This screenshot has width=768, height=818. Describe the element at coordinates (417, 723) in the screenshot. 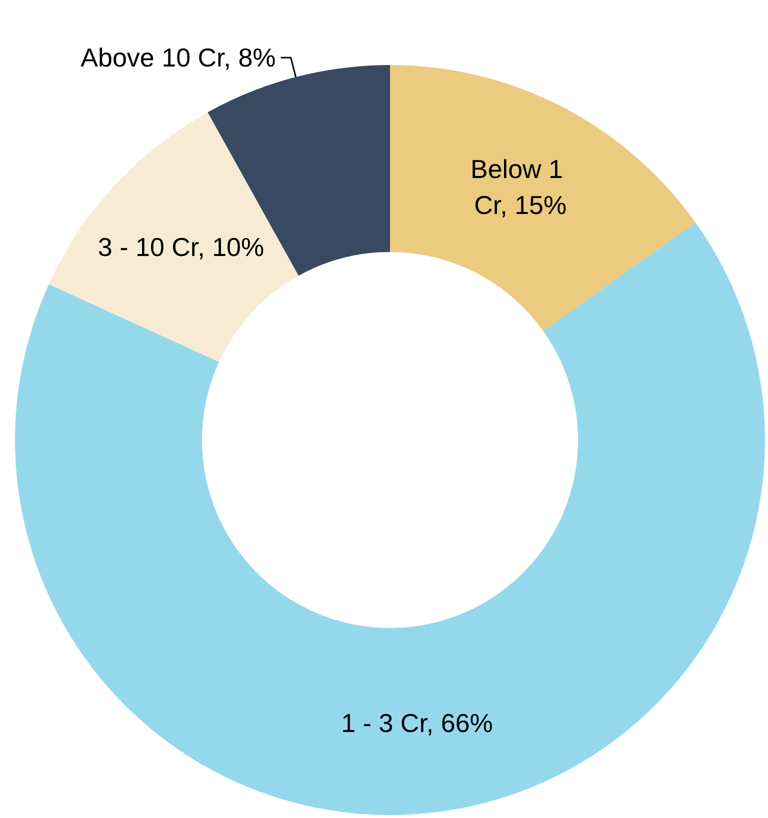

I see `slice-label: 1 - 3 Cr, 66%` at that location.